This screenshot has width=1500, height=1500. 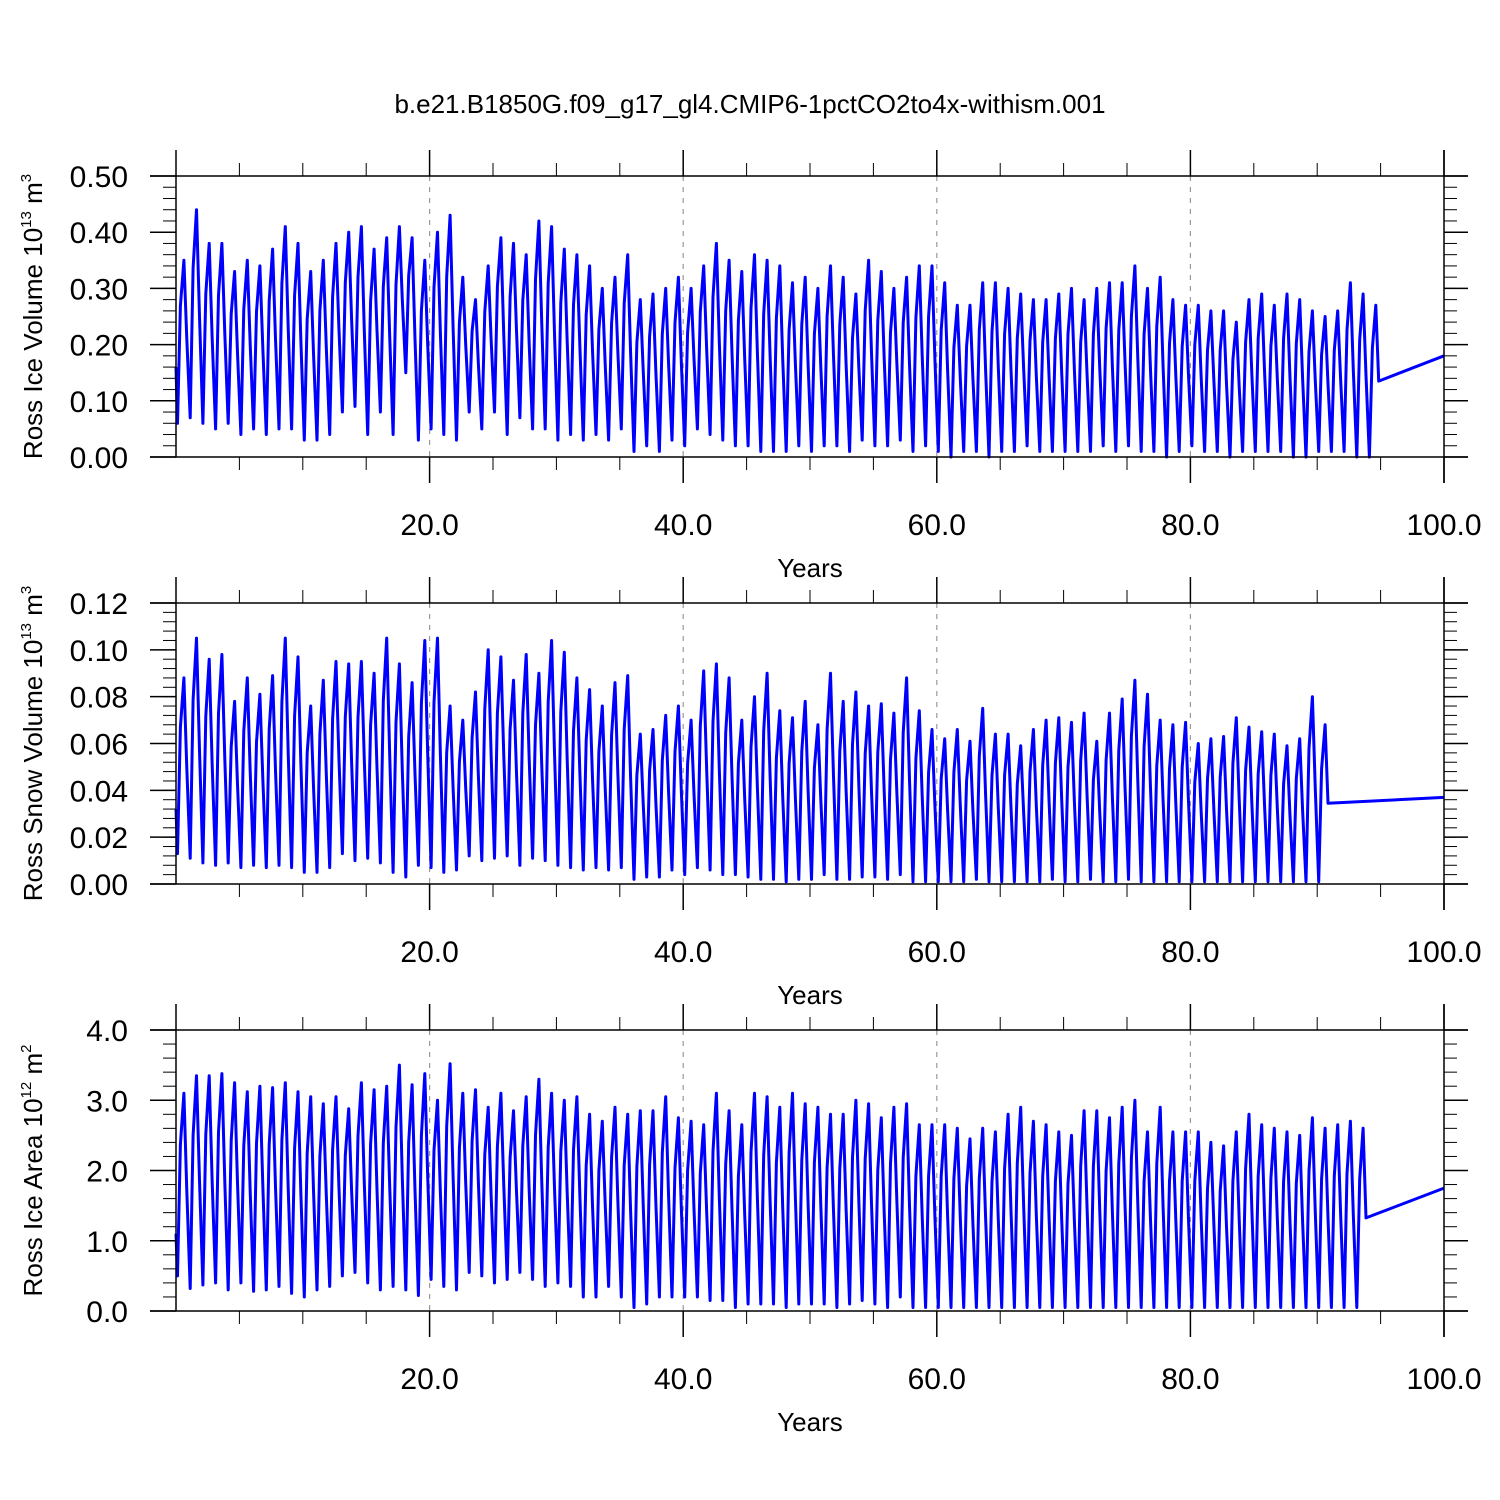 I want to click on y-axis-label: Ross Snow Volume 1013 m3, so click(x=33, y=744).